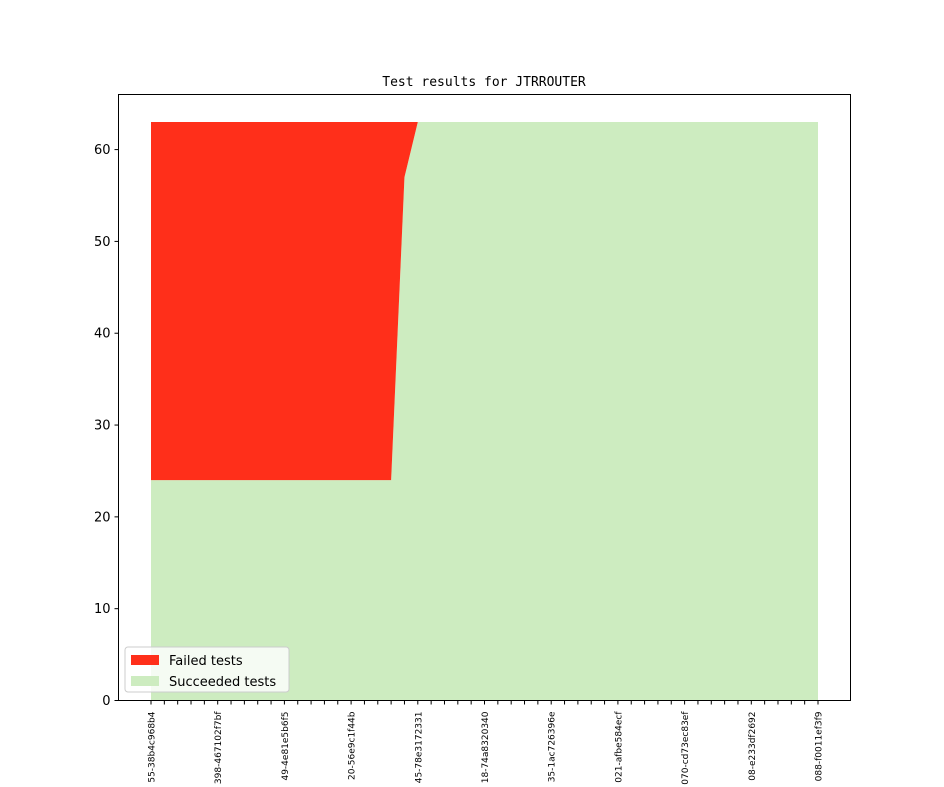 The height and width of the screenshot is (787, 944). What do you see at coordinates (286, 746) in the screenshot?
I see `x-tick-label: 49-4e81e5b6f5` at bounding box center [286, 746].